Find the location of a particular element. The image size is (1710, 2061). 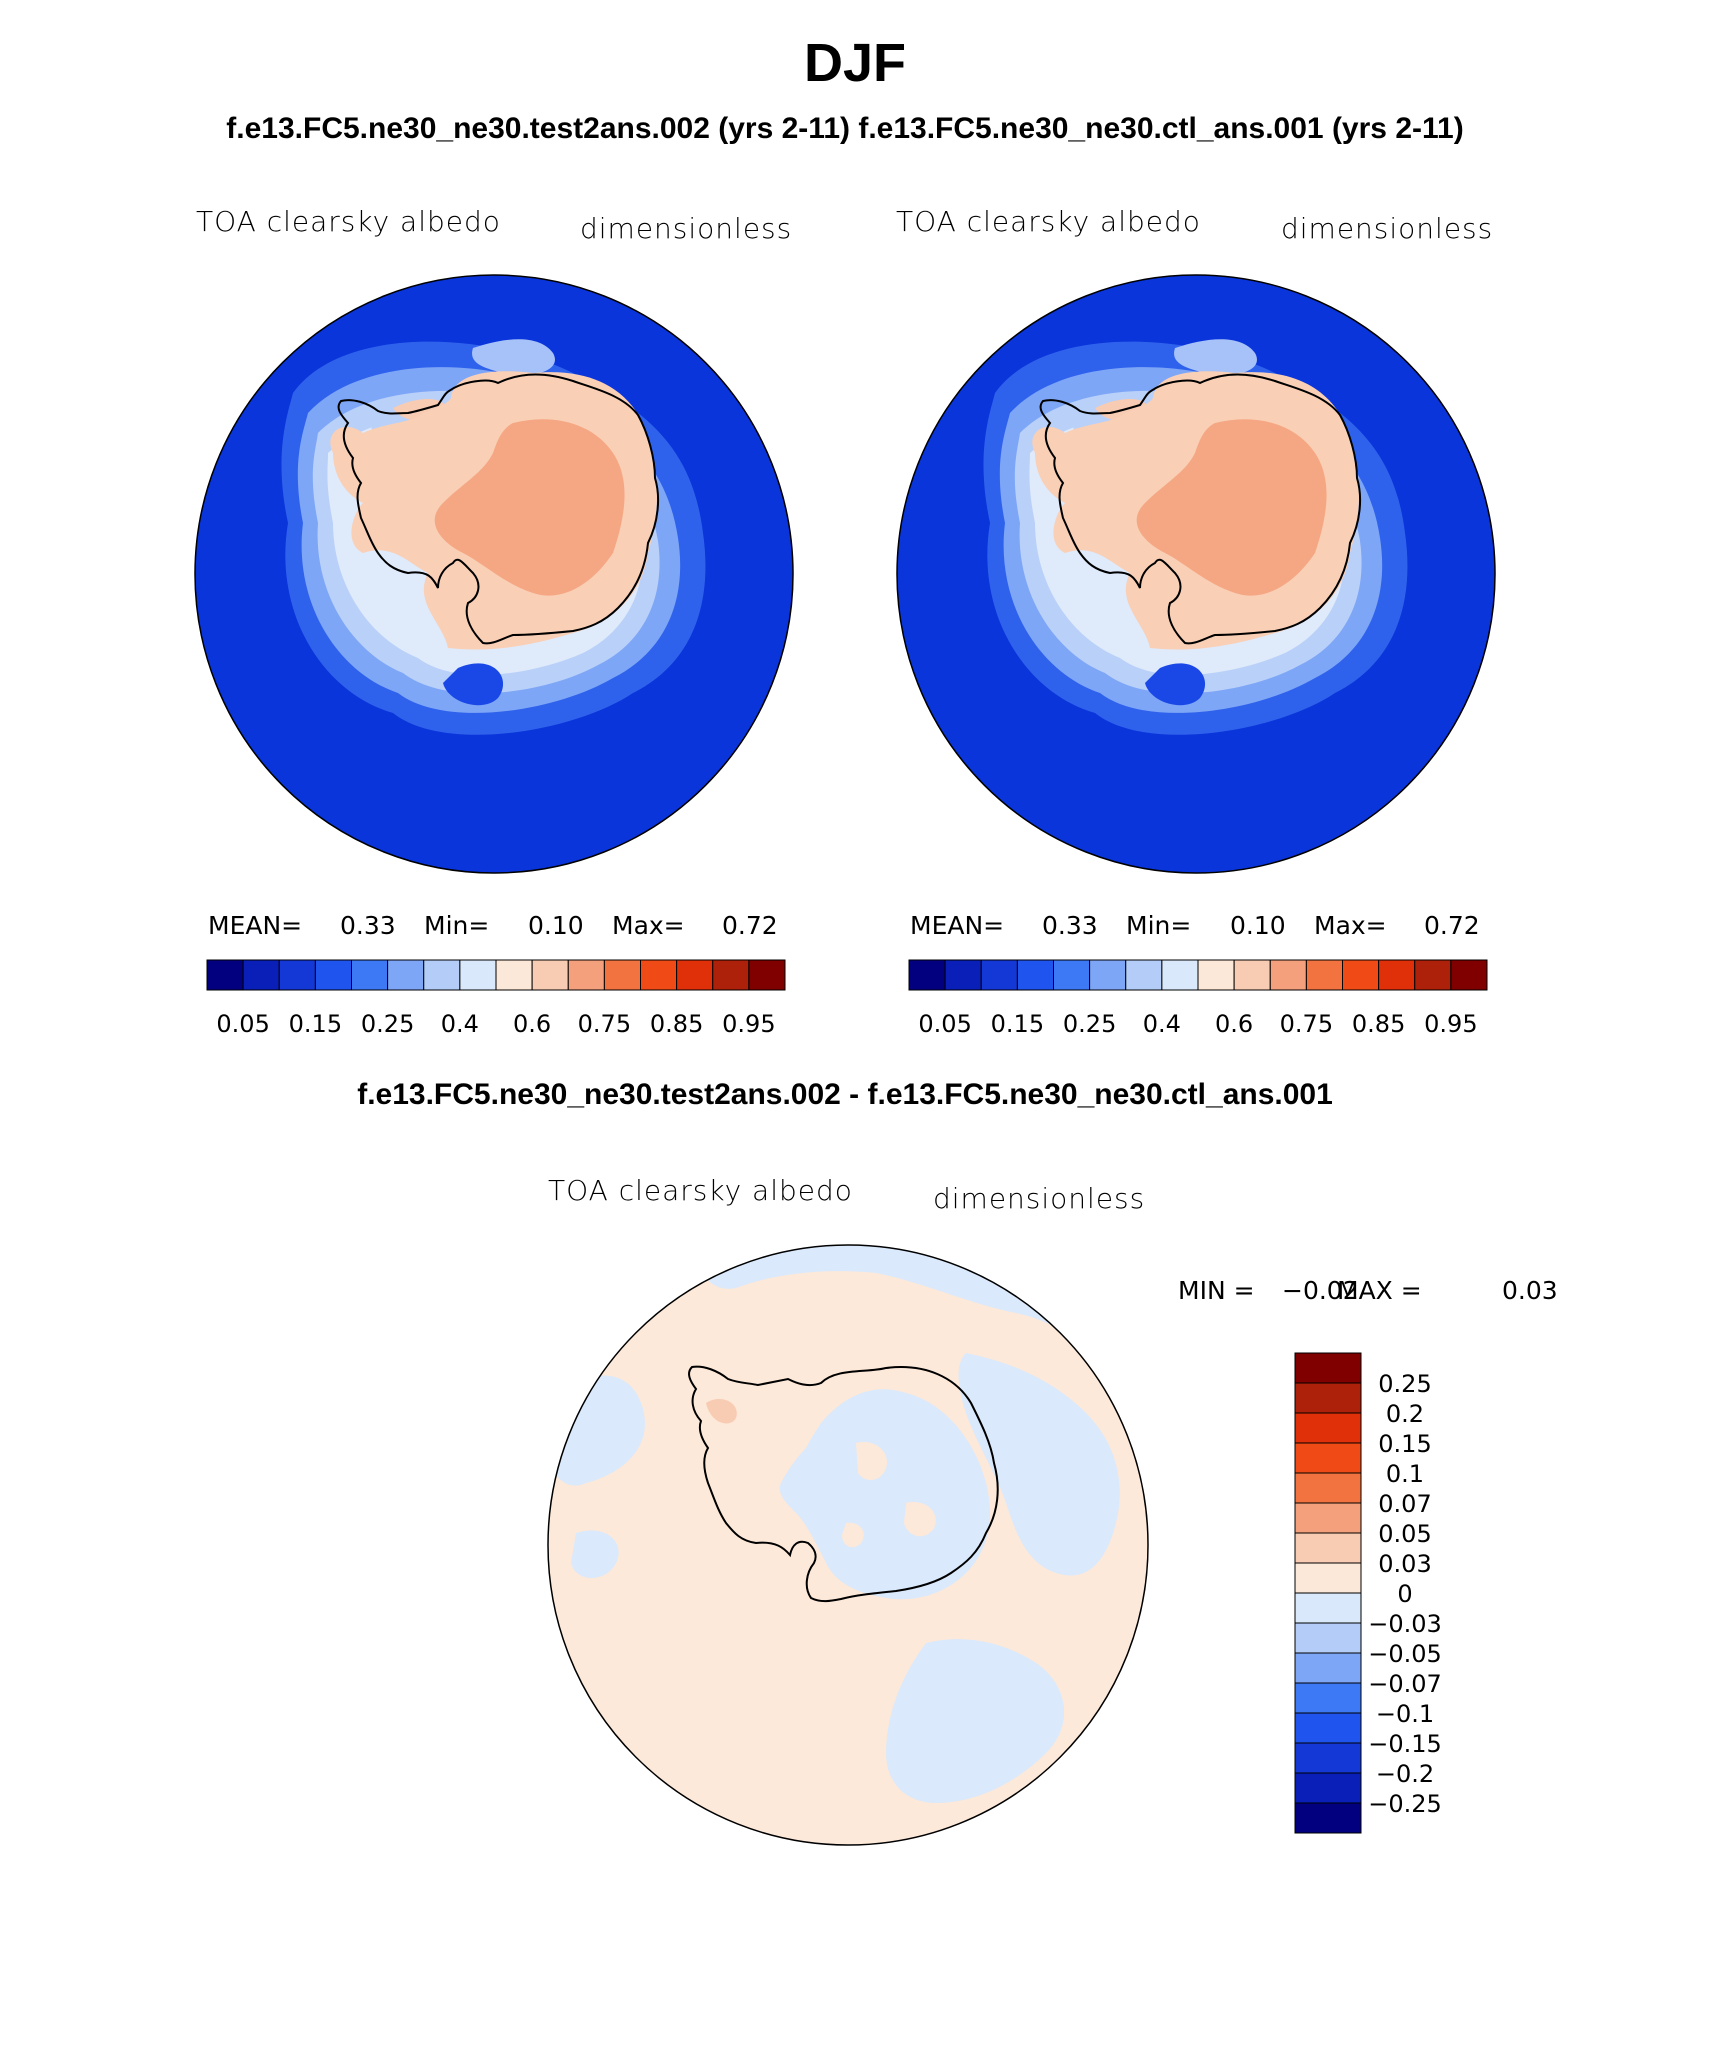

panel1-polar-map is located at coordinates (494, 574).